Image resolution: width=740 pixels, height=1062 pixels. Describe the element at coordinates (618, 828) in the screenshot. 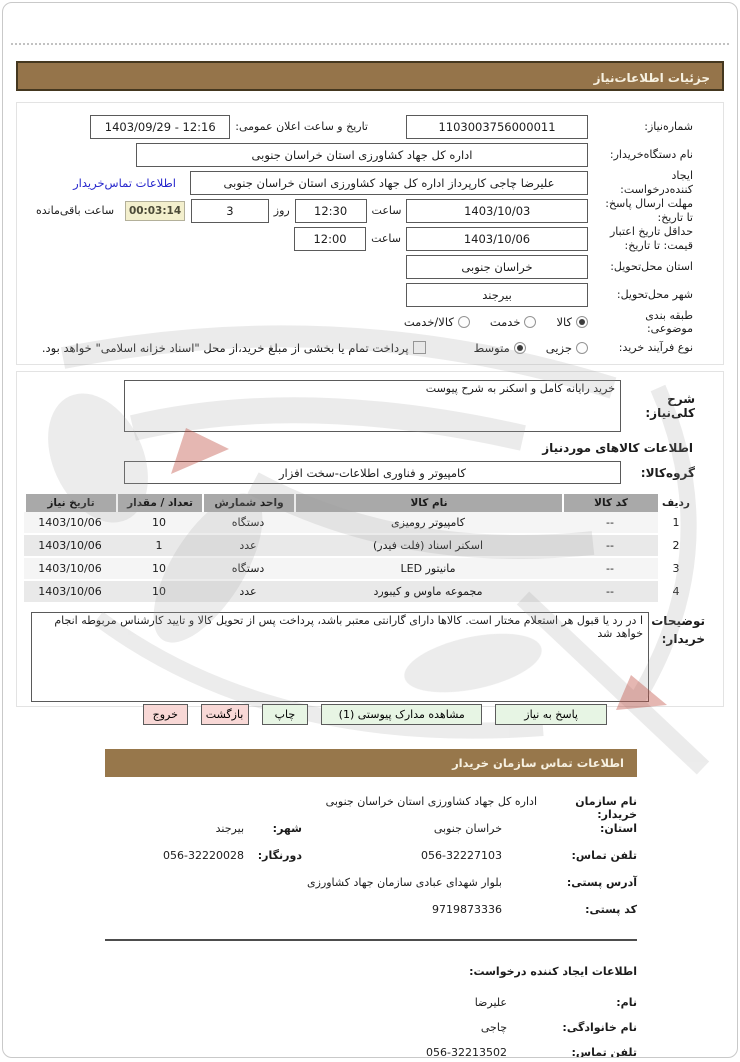

I see `province-label: استان:` at that location.